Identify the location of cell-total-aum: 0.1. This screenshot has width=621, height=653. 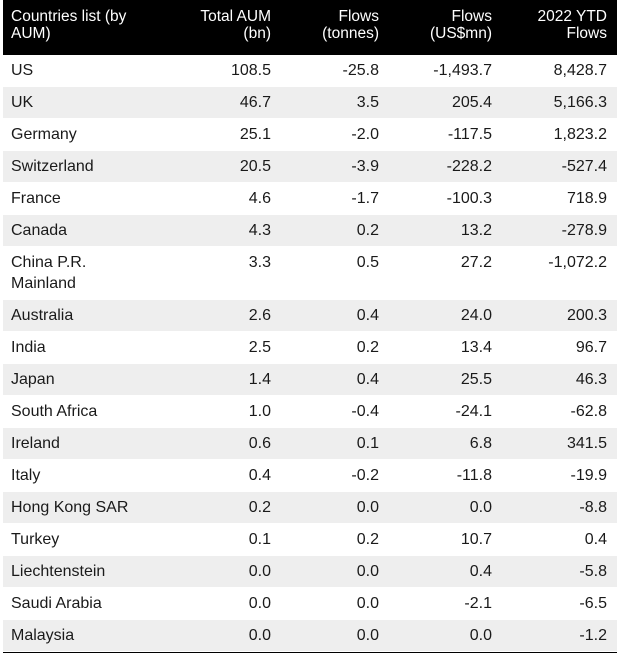
(259, 539).